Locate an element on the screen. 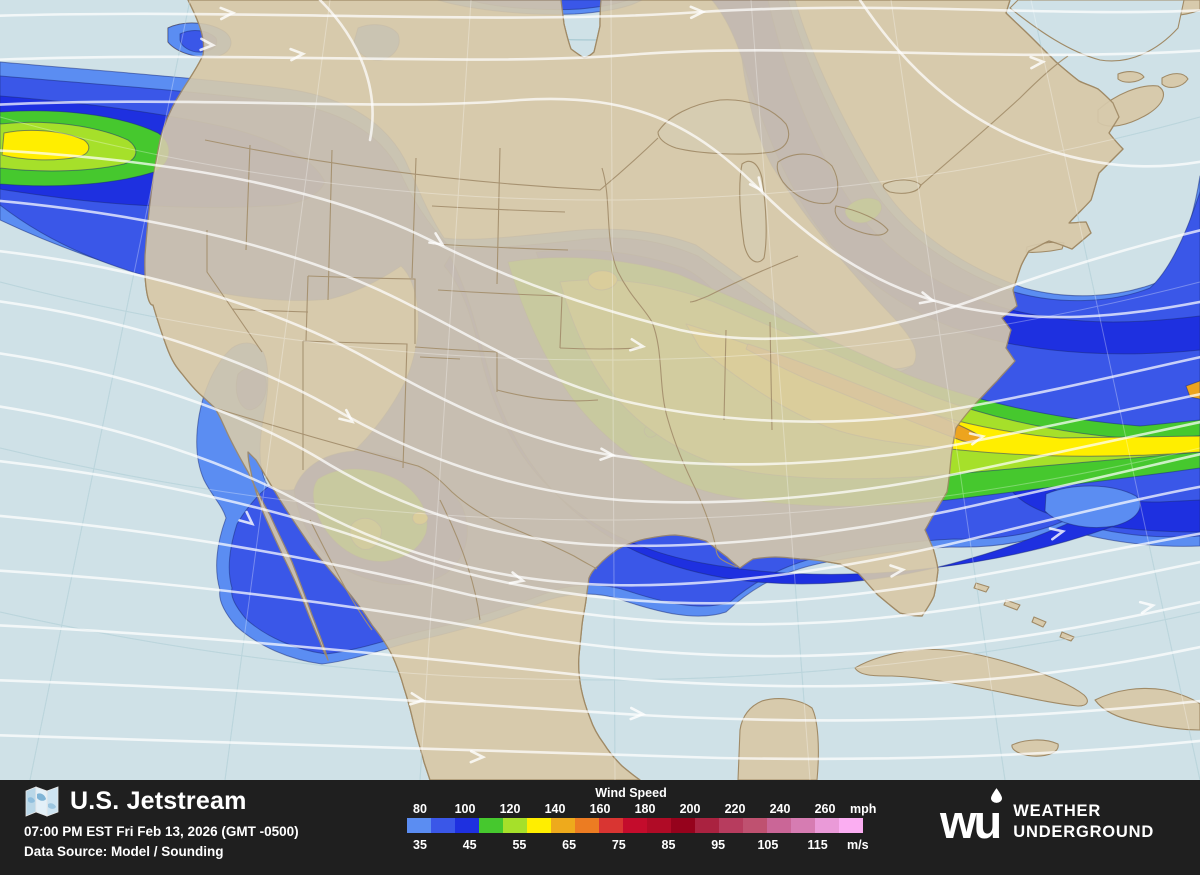 The height and width of the screenshot is (875, 1200). legend-mph-value: 200 is located at coordinates (690, 809).